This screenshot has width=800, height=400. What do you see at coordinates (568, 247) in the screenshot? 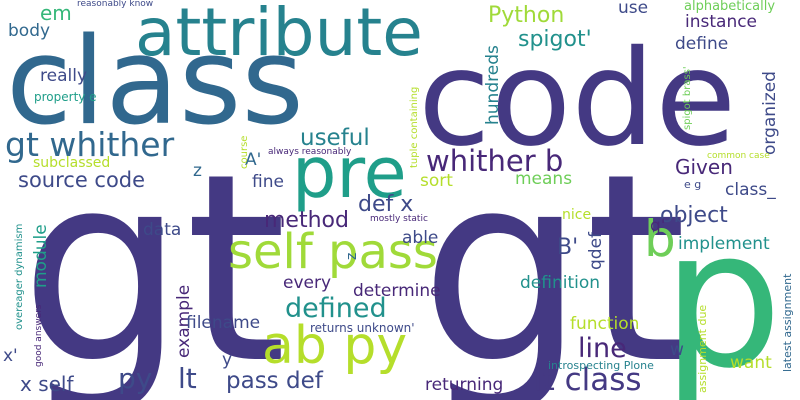
I see `word-cloud-word: B'` at bounding box center [568, 247].